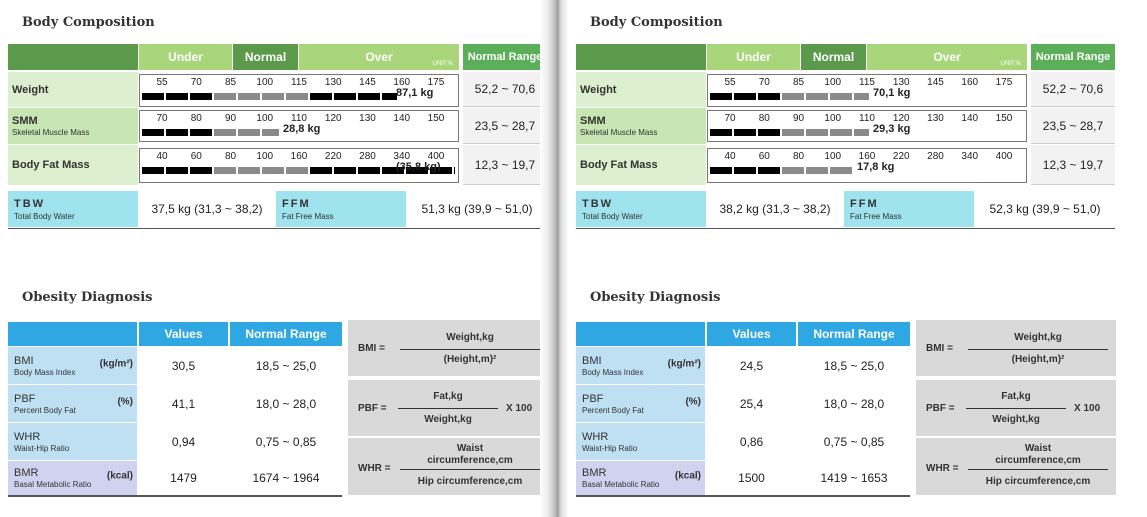  Describe the element at coordinates (901, 82) in the screenshot. I see `scale-tick-label: 130` at that location.